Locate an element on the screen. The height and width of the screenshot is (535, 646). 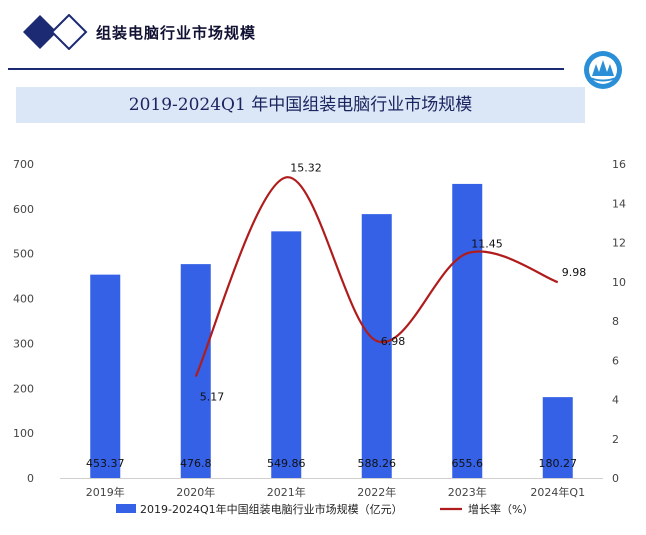
y-right-tick-label: 8 is located at coordinates (615, 321).